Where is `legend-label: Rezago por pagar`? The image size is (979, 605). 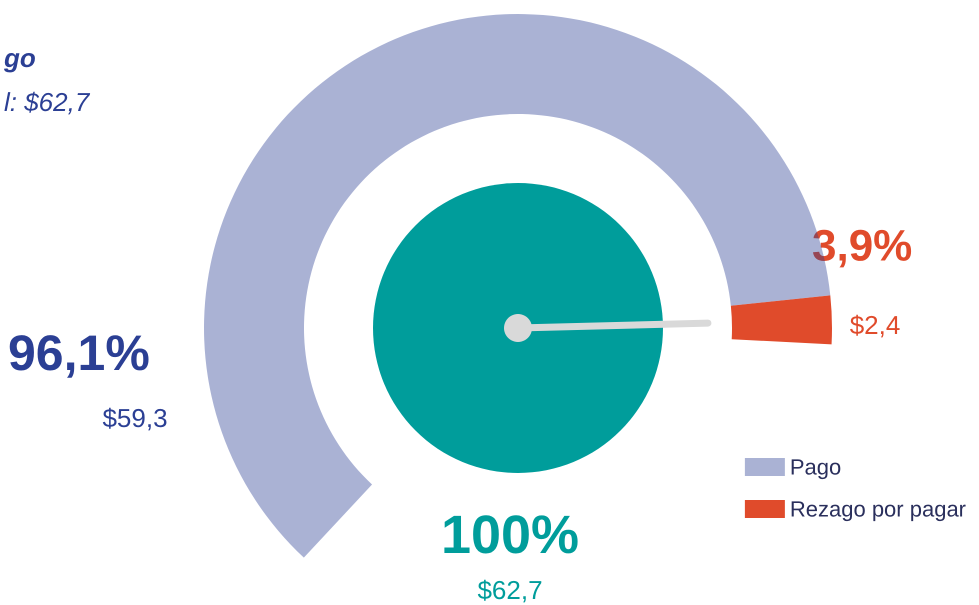
legend-label: Rezago por pagar is located at coordinates (878, 509).